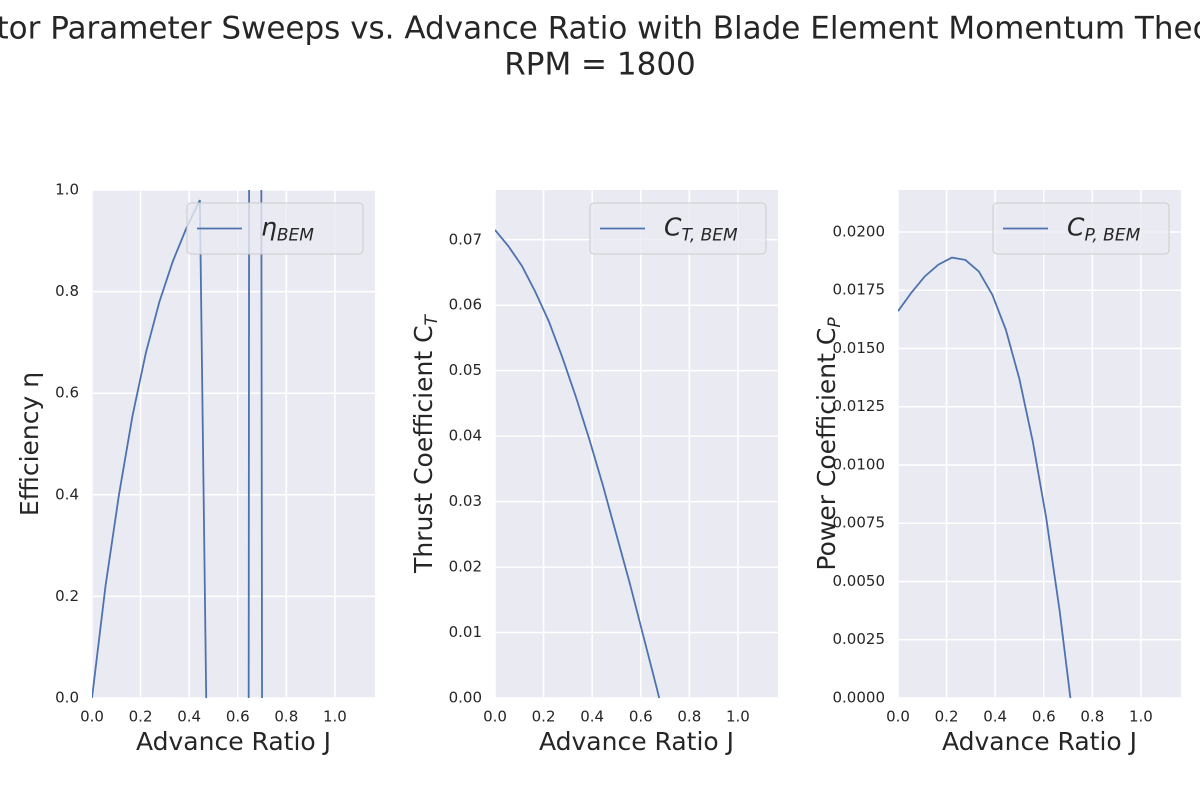  I want to click on y-tick-label: 0.4, so click(67, 494).